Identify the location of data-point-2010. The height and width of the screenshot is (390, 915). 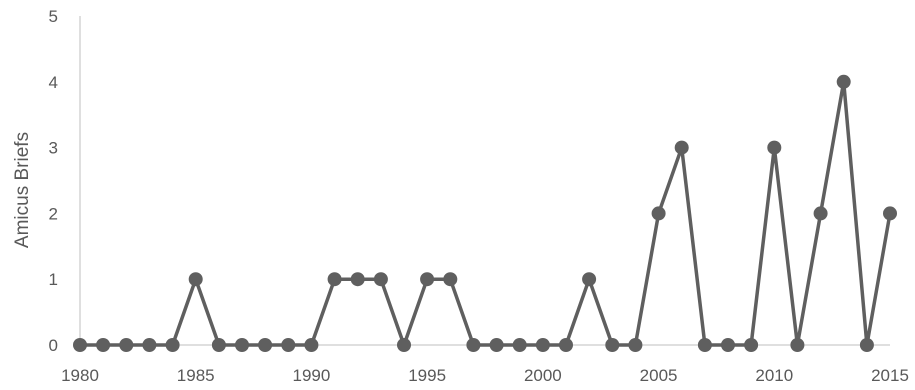
(774, 147).